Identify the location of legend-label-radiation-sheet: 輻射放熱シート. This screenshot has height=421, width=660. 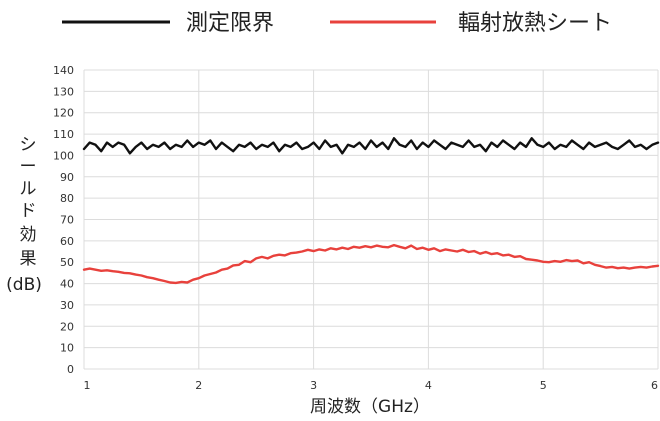
(535, 23).